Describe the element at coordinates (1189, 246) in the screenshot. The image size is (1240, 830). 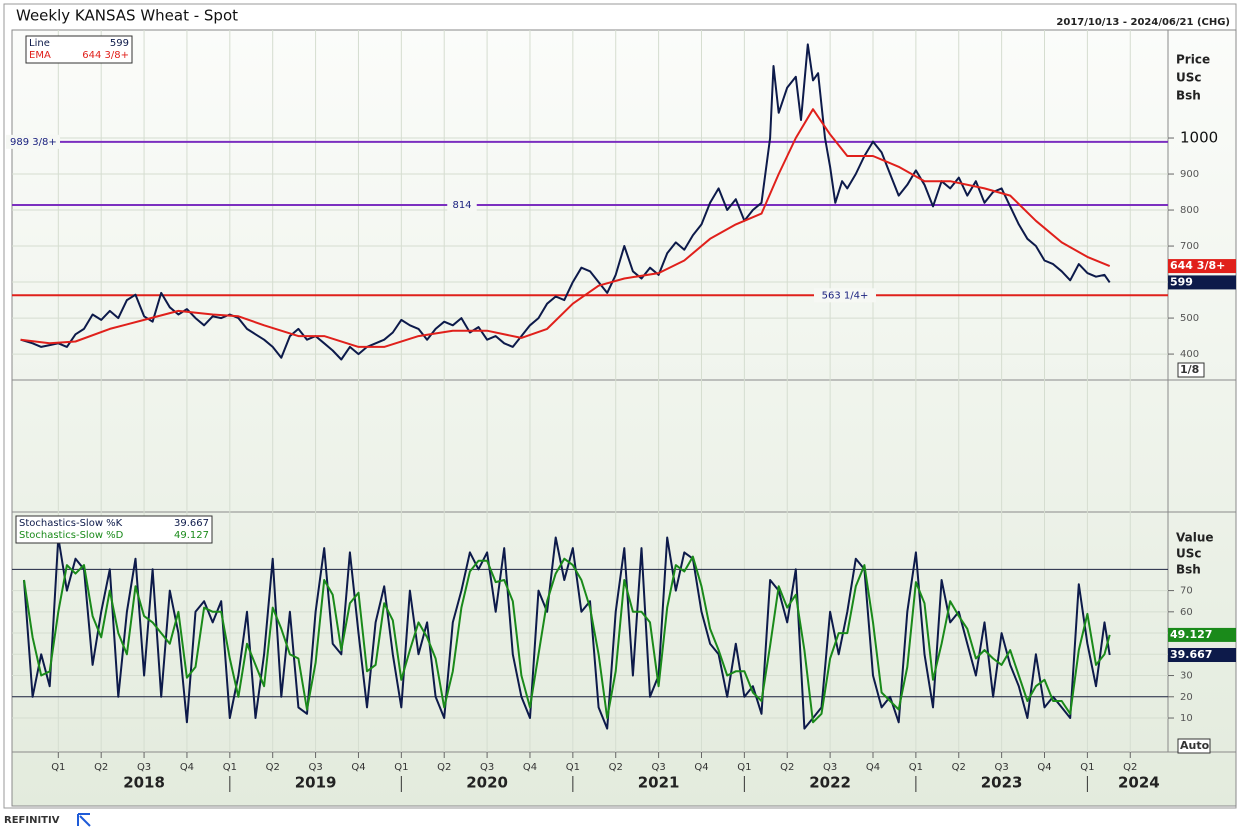
I see `y-tick-label: 700` at that location.